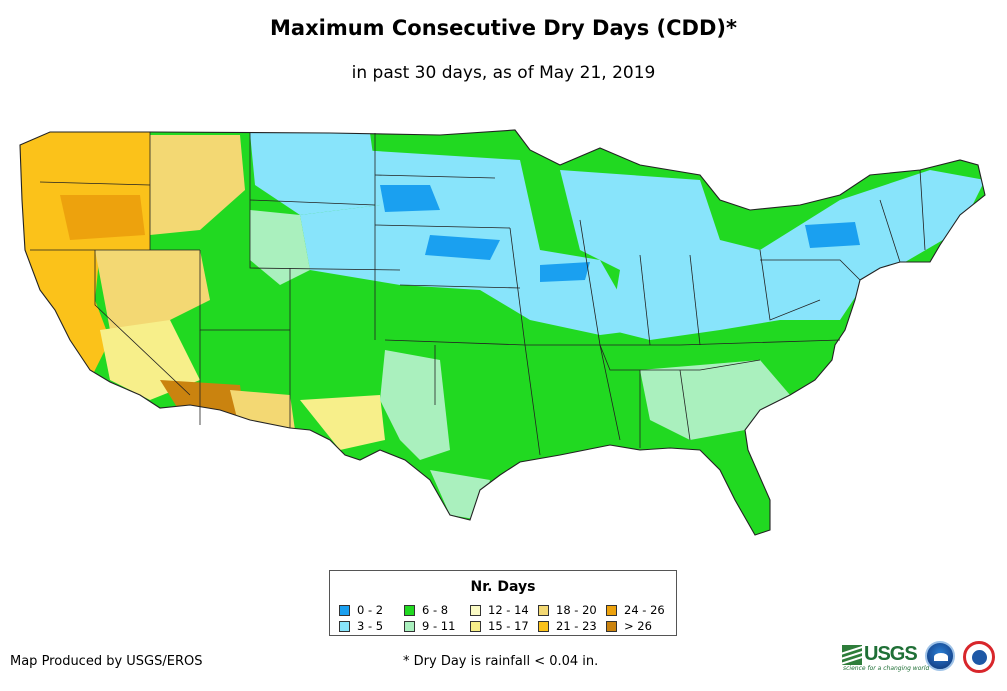  I want to click on region-idaho-yellow, so click(197, 185).